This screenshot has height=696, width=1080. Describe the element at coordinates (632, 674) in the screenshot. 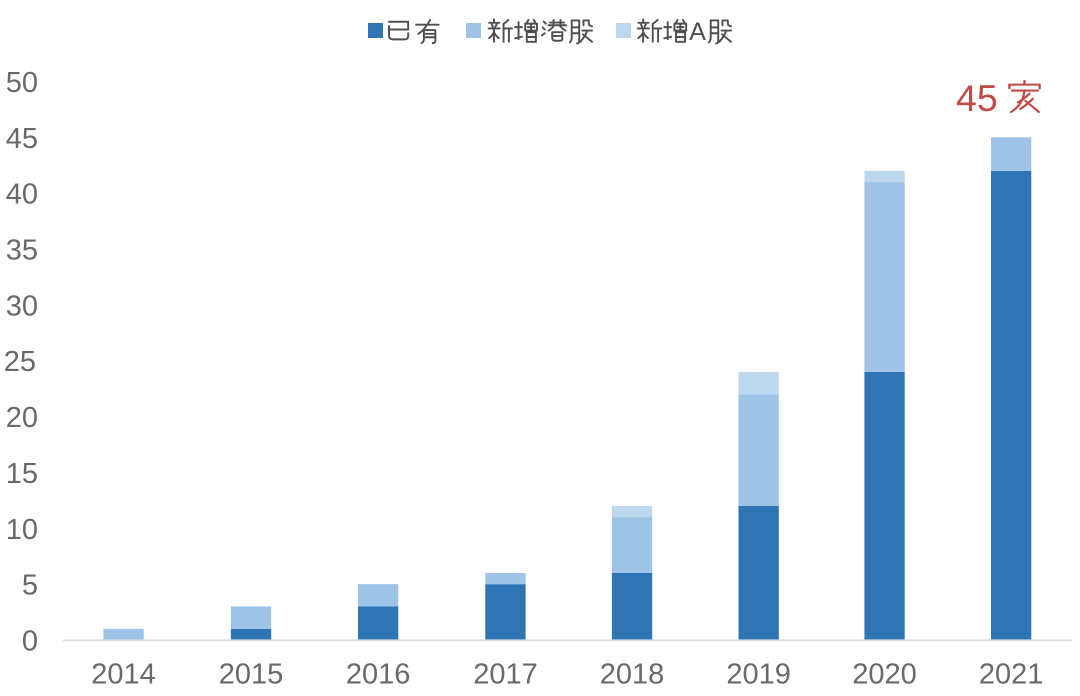

I see `svg-text: 2018` at that location.